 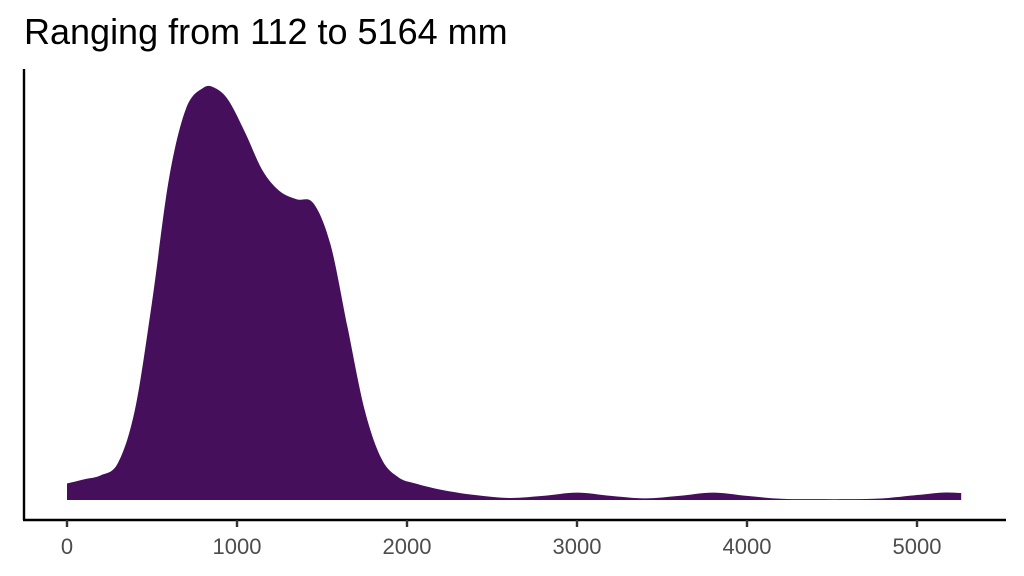 What do you see at coordinates (577, 546) in the screenshot?
I see `x-tick-label: 3000` at bounding box center [577, 546].